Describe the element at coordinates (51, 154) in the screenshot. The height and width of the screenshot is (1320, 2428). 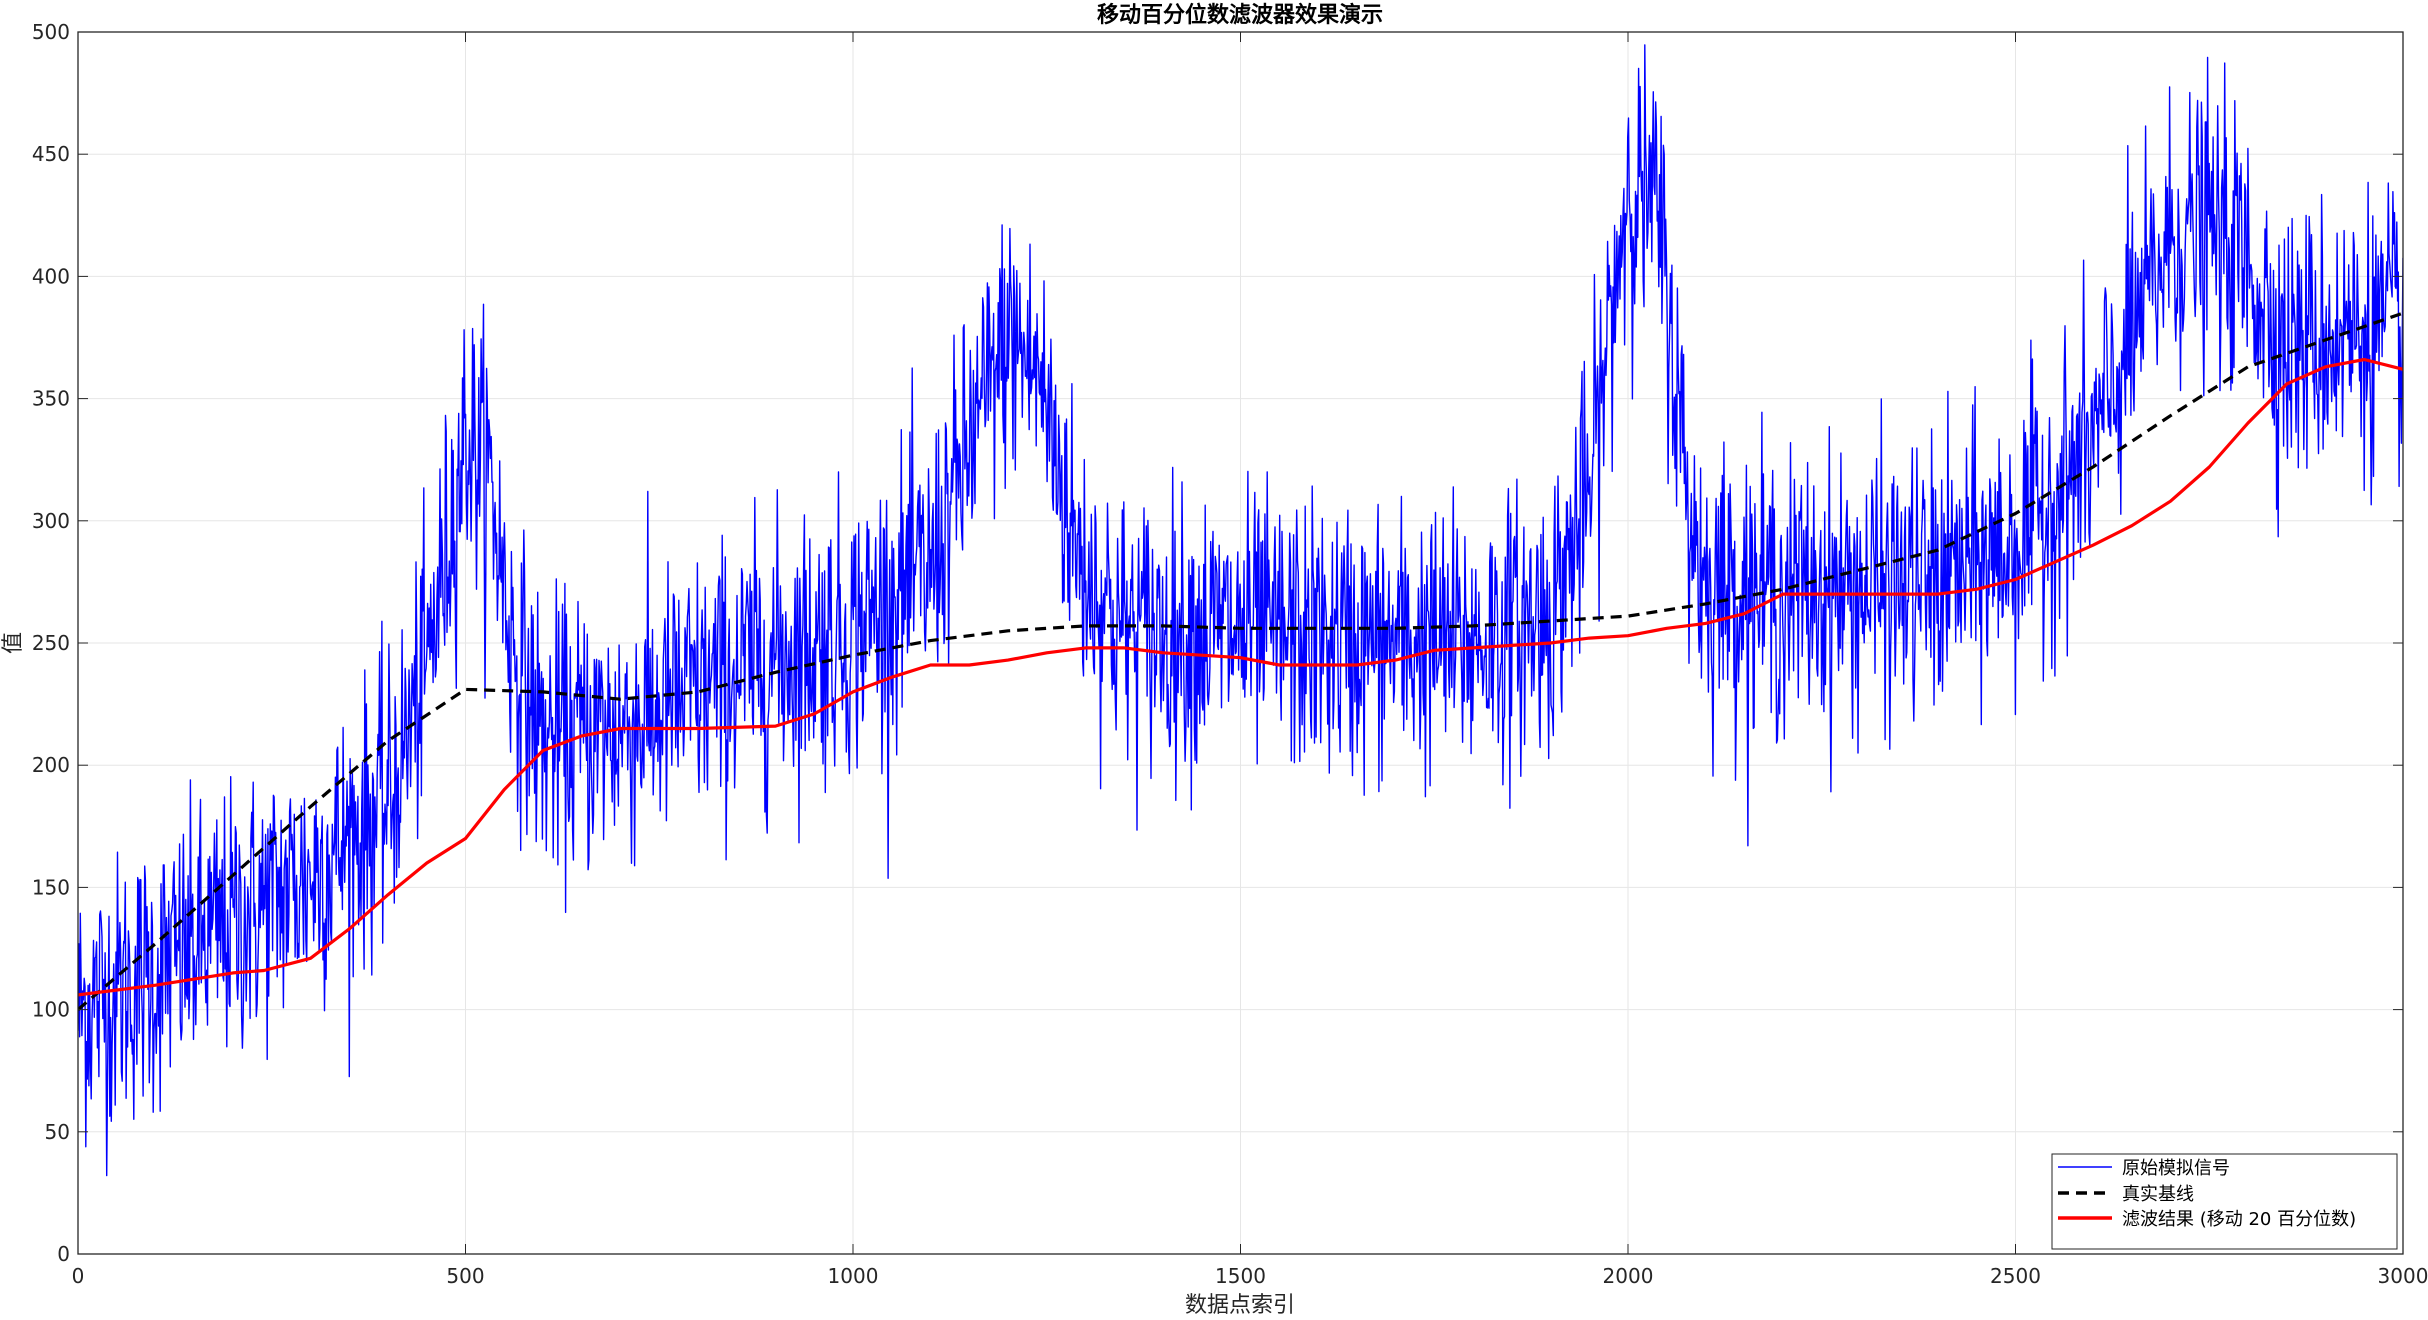
I see `y-tick-label: 450` at that location.